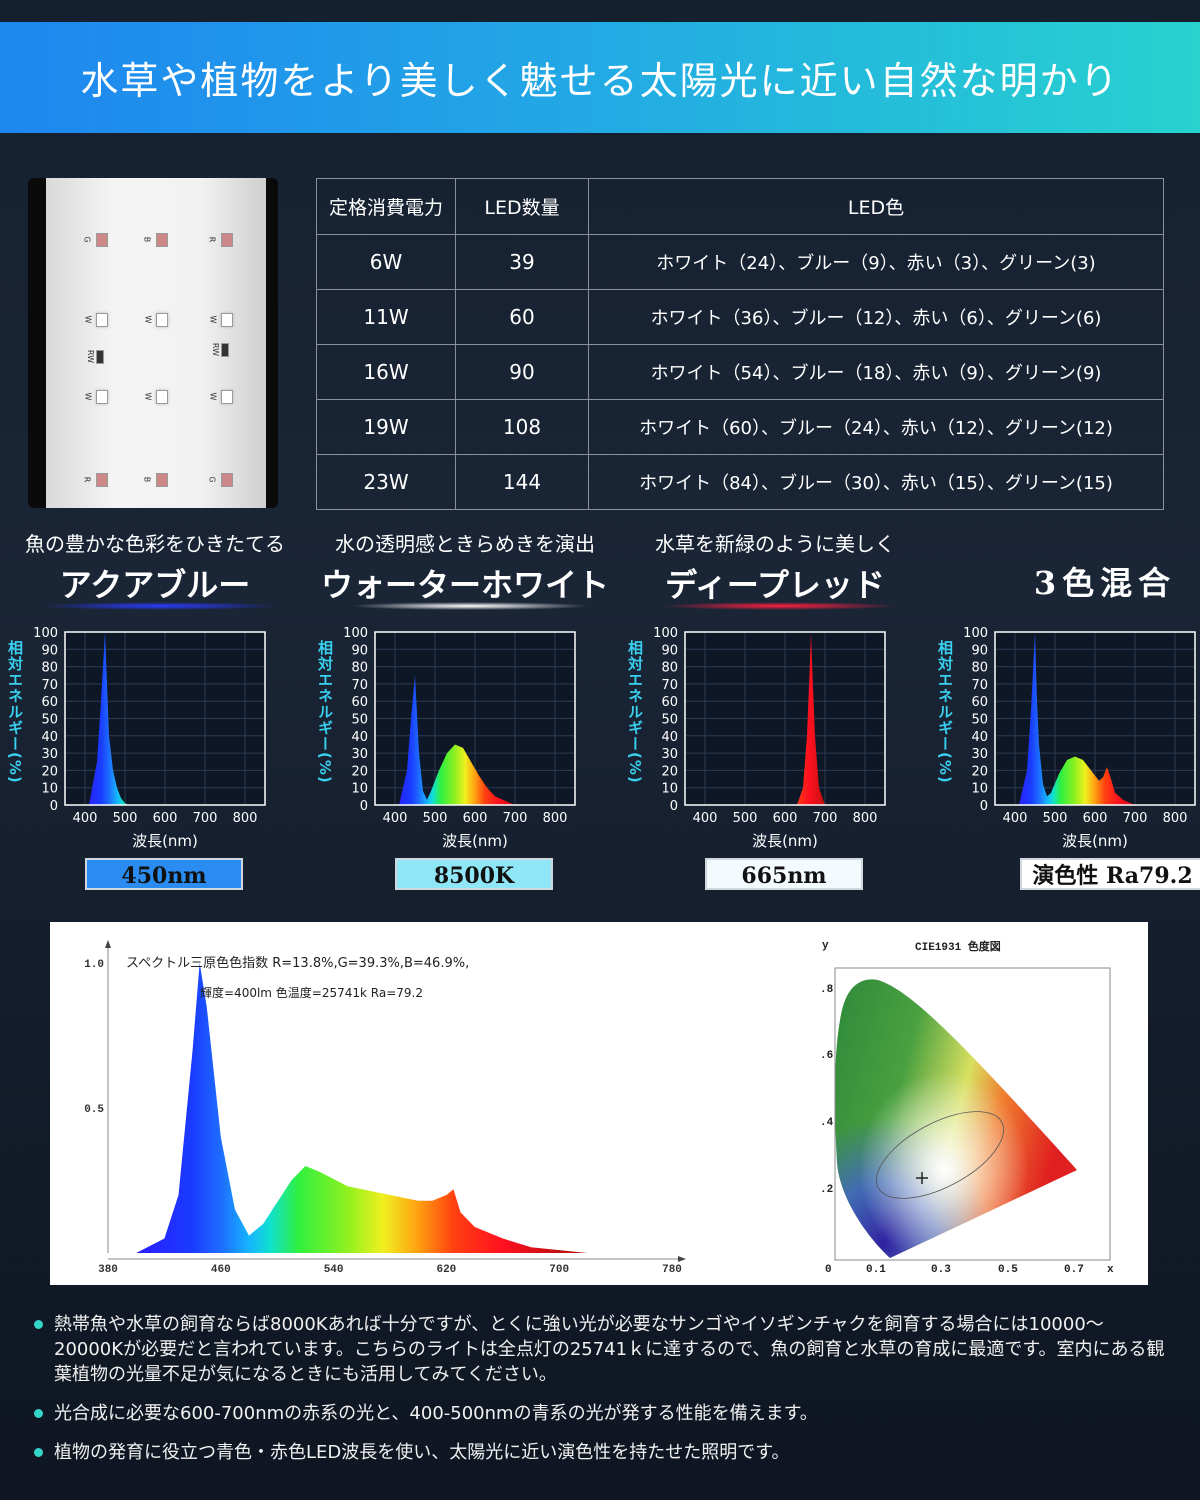 This screenshot has height=1500, width=1200. What do you see at coordinates (108, 1270) in the screenshot?
I see `x-tick-label: 380` at bounding box center [108, 1270].